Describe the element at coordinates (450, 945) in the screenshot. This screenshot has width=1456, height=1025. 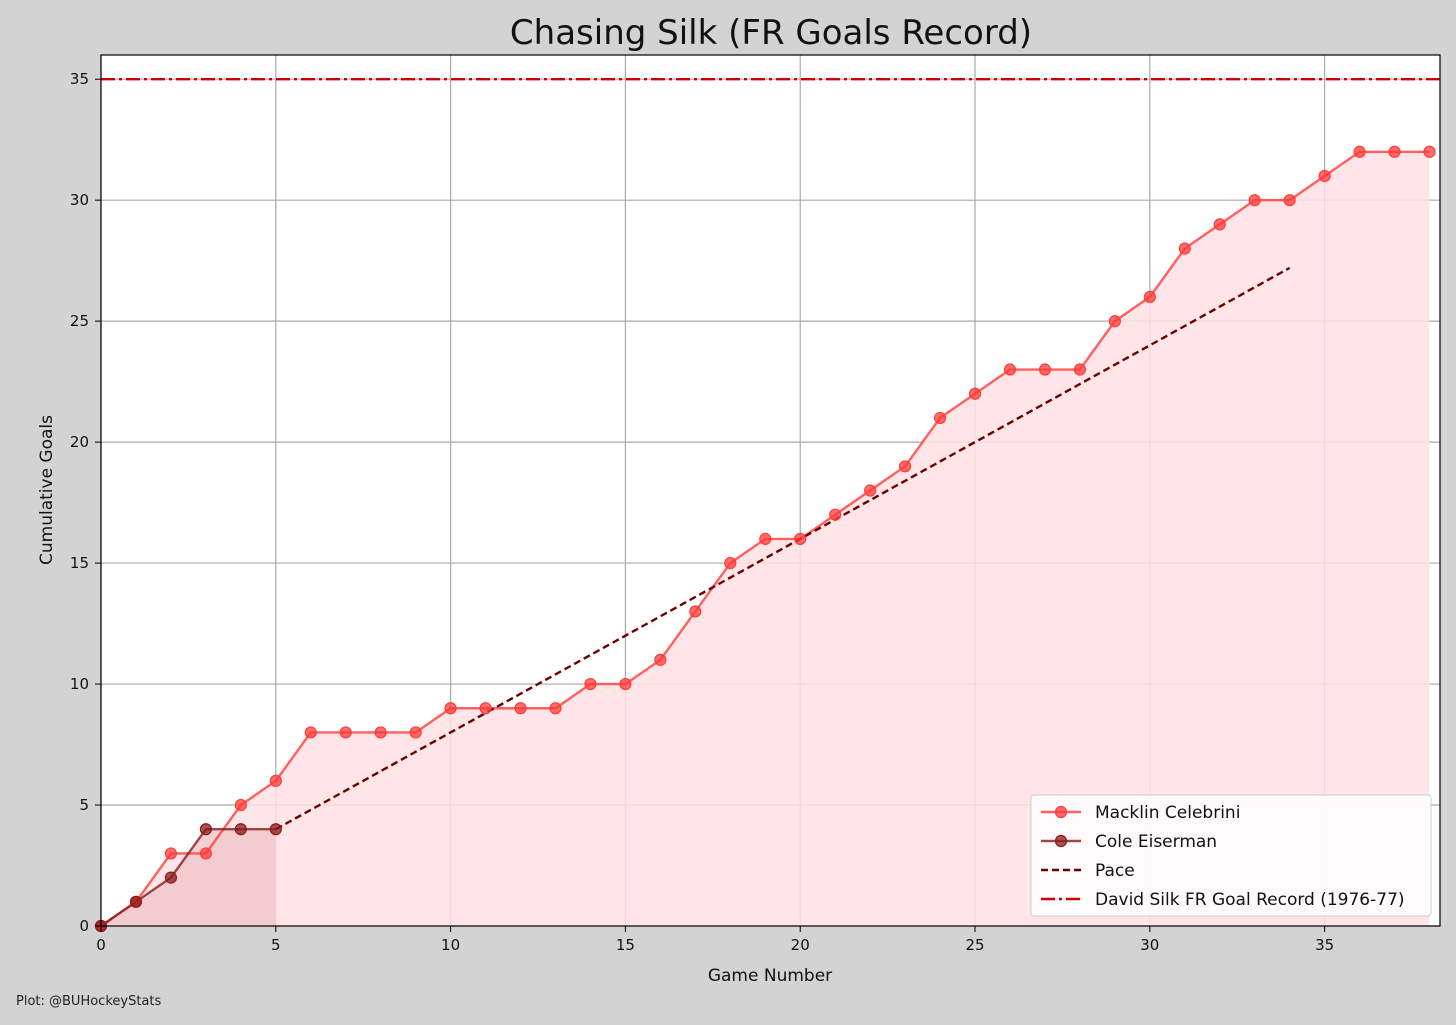
I see `x-tick-label: 10` at that location.